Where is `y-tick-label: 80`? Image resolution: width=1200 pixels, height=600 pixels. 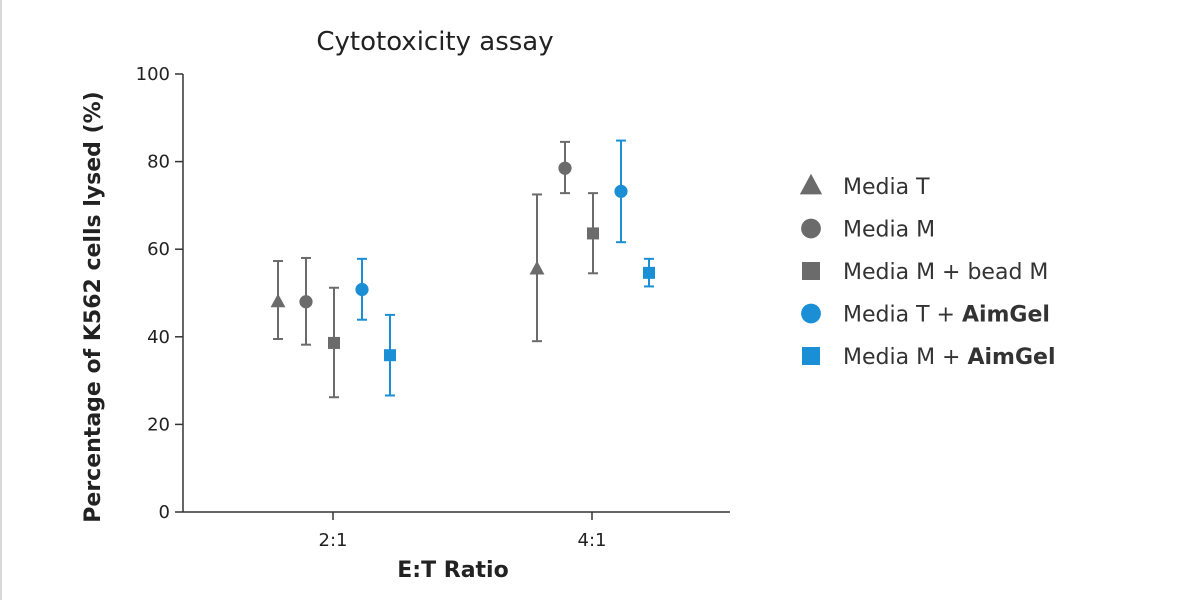 y-tick-label: 80 is located at coordinates (158, 162).